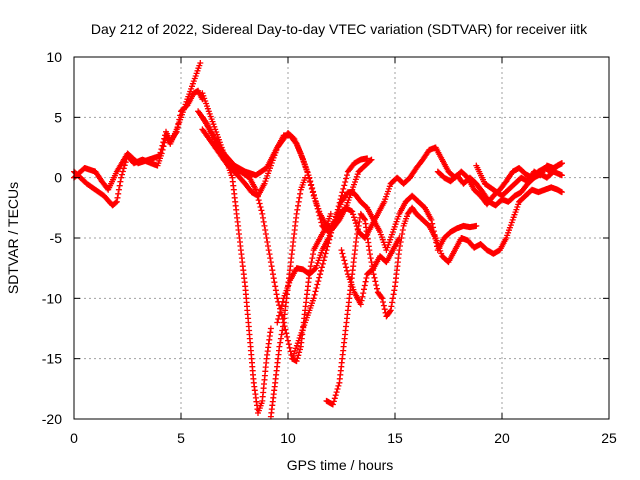 The width and height of the screenshot is (640, 480). I want to click on x-tick-label: 0, so click(74, 438).